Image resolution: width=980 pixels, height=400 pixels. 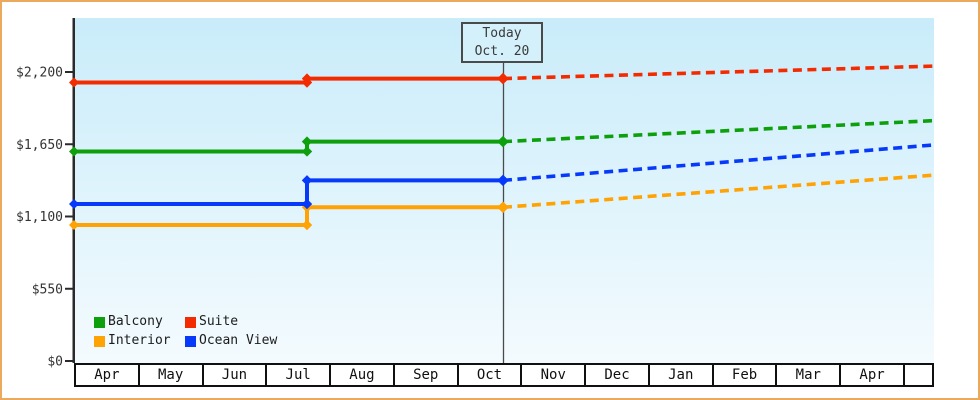 What do you see at coordinates (299, 375) in the screenshot?
I see `month-cell-jul: Jul` at bounding box center [299, 375].